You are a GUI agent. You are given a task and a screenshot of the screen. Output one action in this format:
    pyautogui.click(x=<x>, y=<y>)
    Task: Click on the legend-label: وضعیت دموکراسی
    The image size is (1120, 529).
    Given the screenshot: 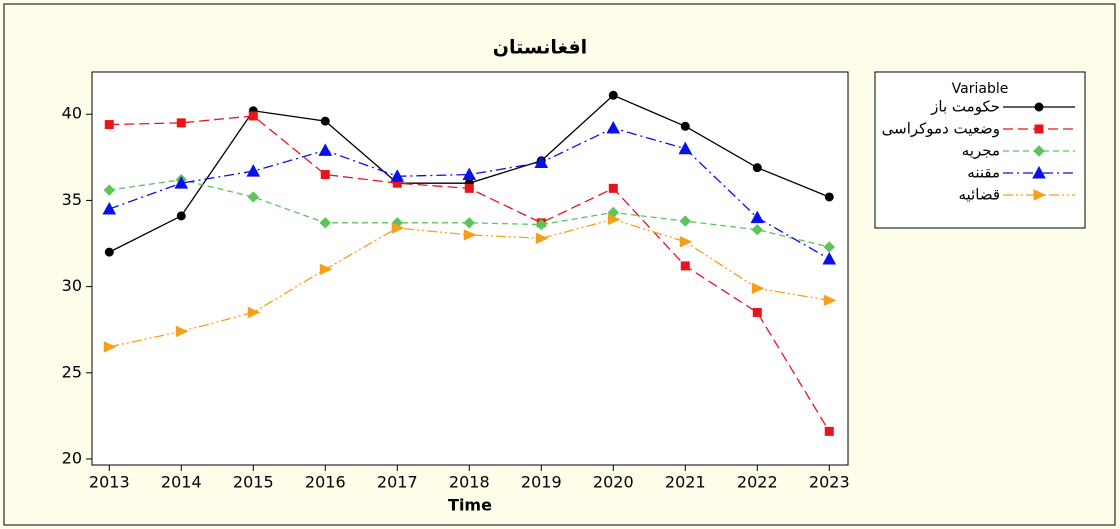 What is the action you would take?
    pyautogui.click(x=941, y=129)
    